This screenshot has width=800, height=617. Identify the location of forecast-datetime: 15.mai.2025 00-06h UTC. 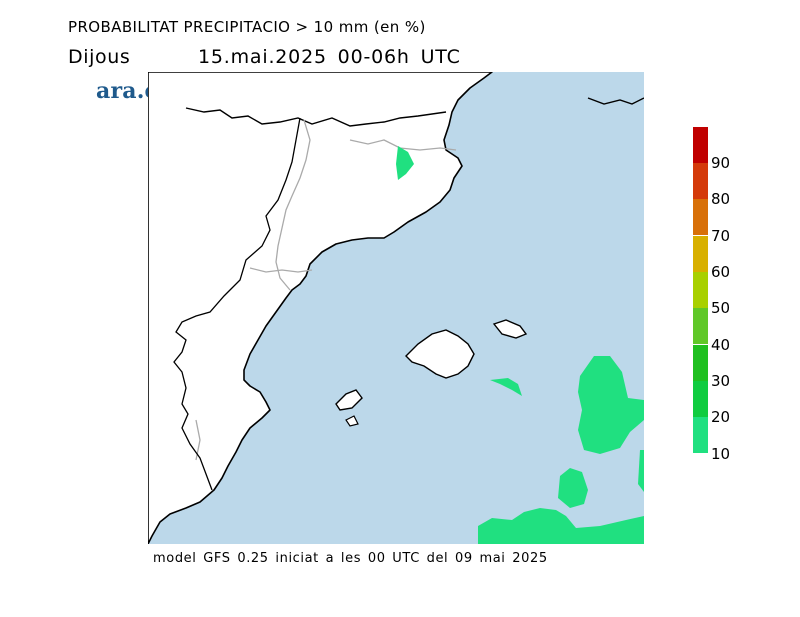
(329, 57).